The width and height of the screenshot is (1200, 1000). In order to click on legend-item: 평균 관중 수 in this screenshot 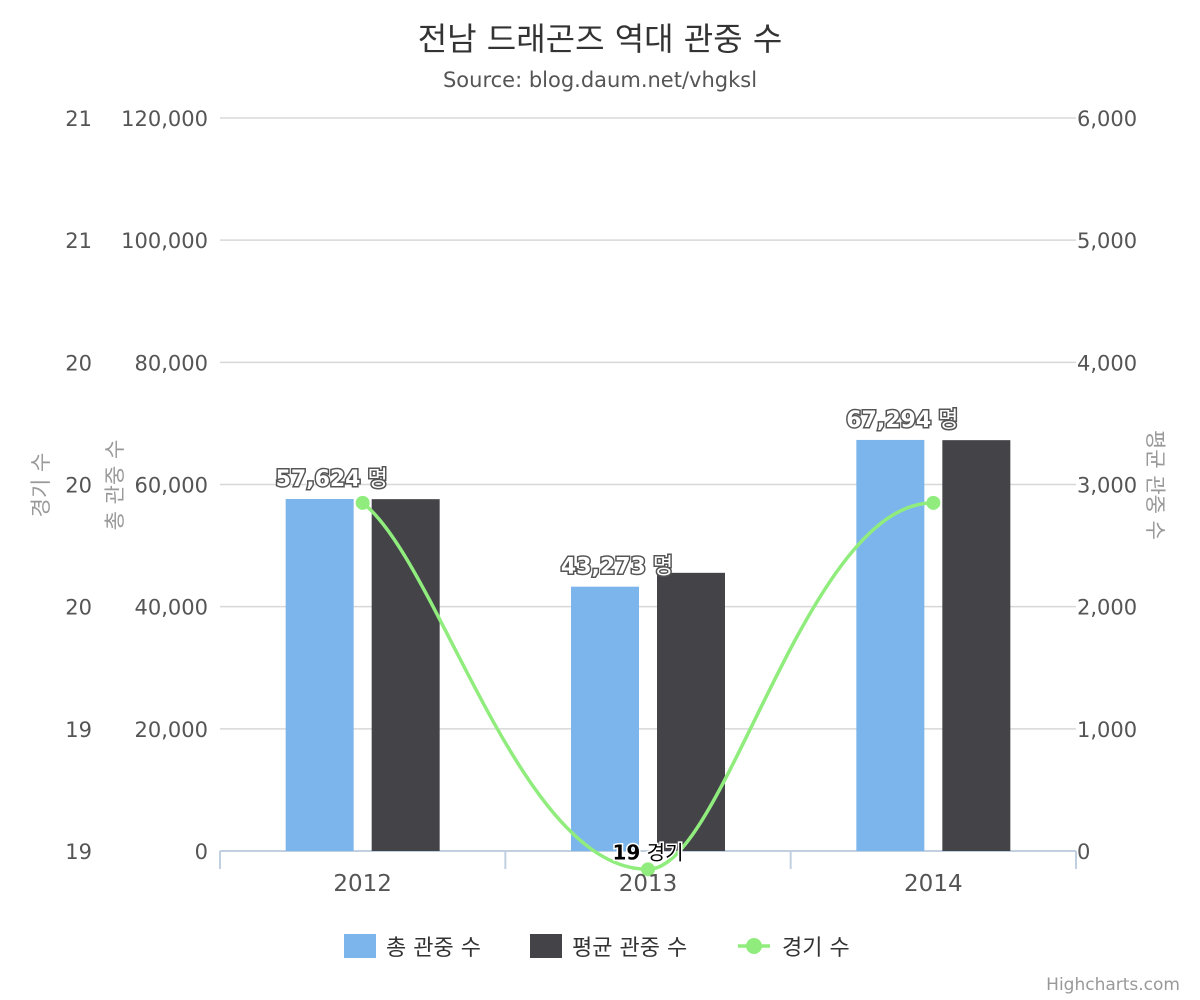, I will do `click(608, 947)`.